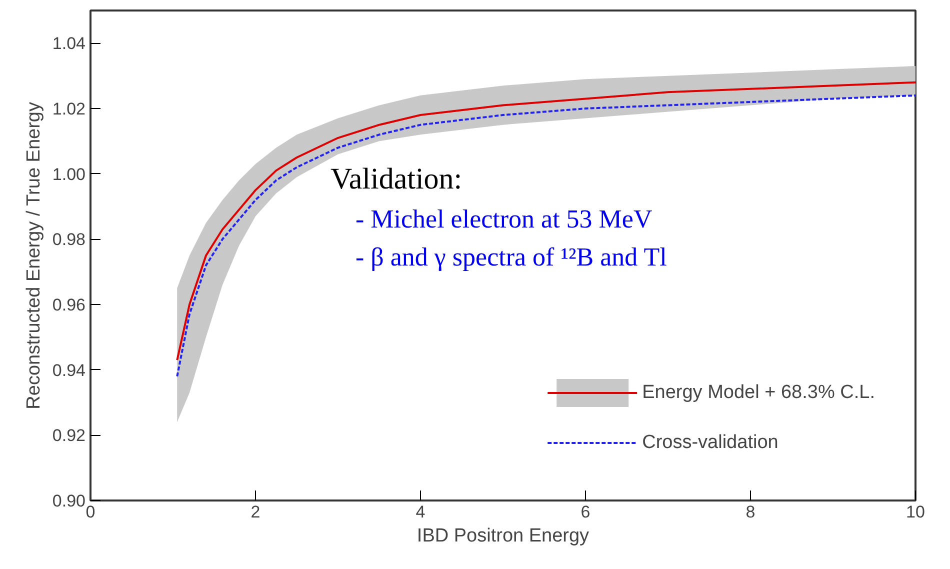 The image size is (950, 569). What do you see at coordinates (33, 256) in the screenshot?
I see `y-axis-title: Reconstructed Energy / True Energy` at bounding box center [33, 256].